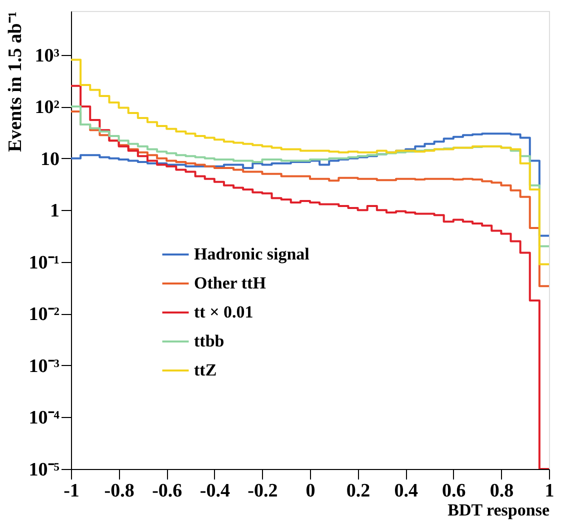 The image size is (578, 526). What do you see at coordinates (44, 263) in the screenshot?
I see `y-tick-label: 10⁻¹` at bounding box center [44, 263].